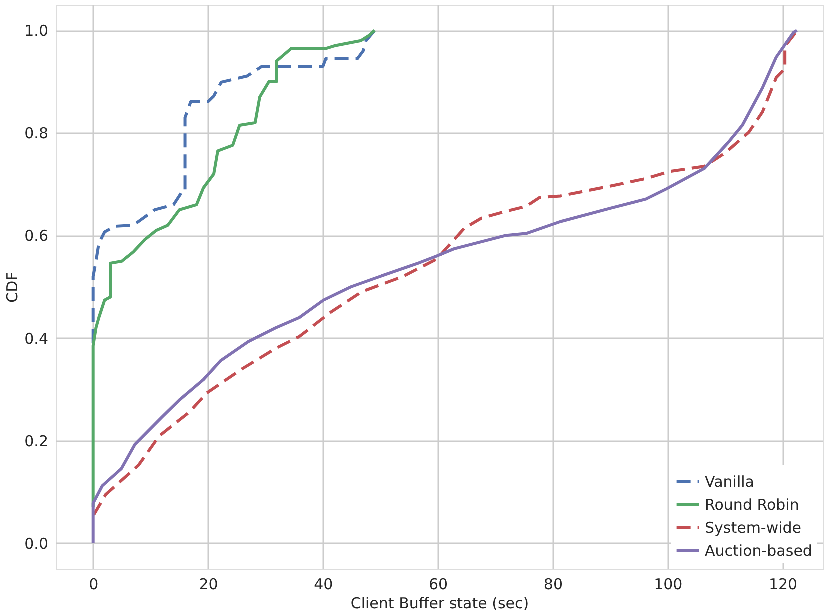 This screenshot has height=616, width=825. I want to click on y-tick-label: 0.4, so click(36, 339).